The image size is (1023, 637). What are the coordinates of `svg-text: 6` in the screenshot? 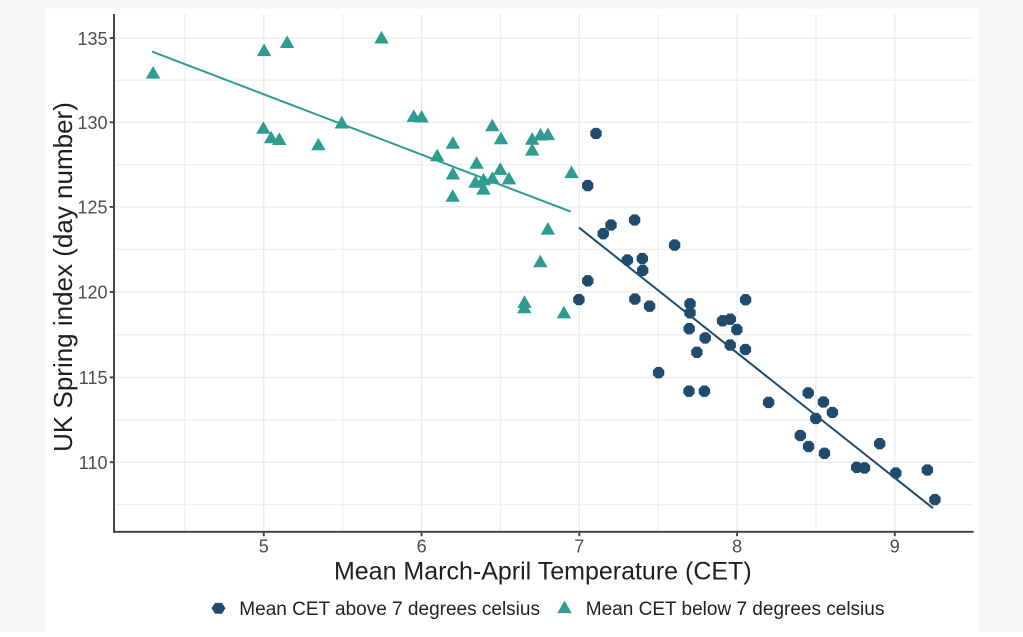 It's located at (422, 547).